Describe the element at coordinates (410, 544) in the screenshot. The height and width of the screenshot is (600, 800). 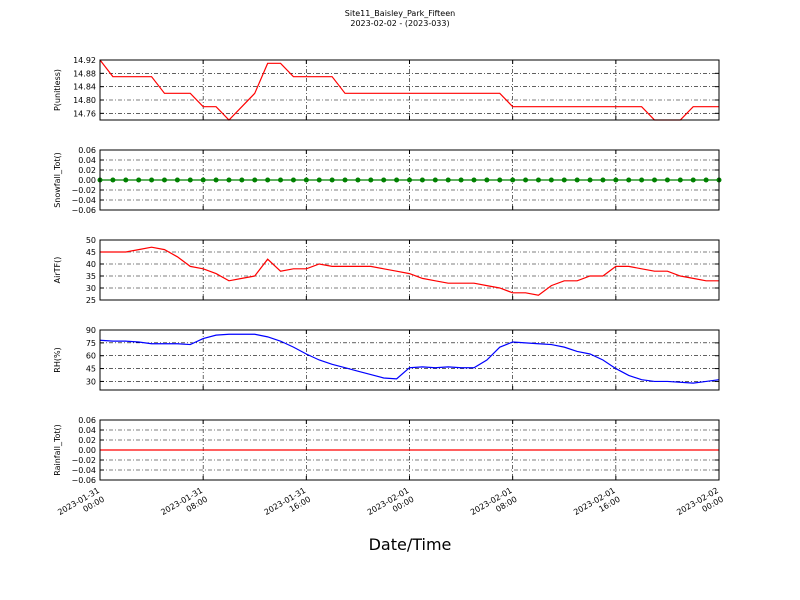
I see `x-axis-label: Date/Time` at that location.